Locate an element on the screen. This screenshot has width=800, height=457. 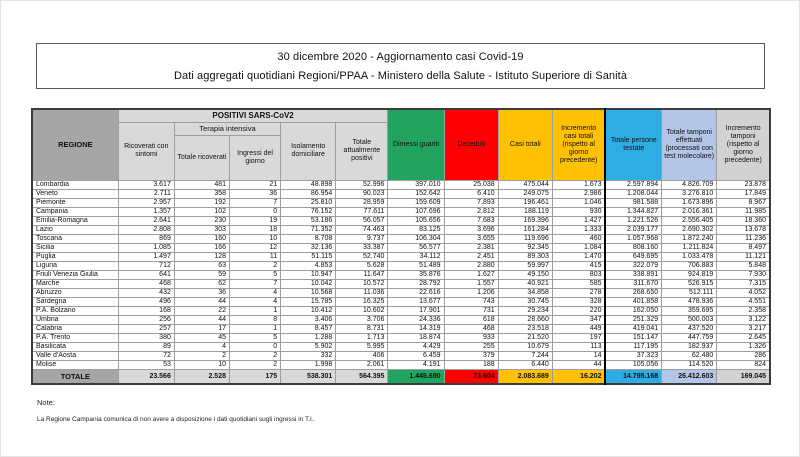
region-name-cell: Puglia is located at coordinates (75, 256).